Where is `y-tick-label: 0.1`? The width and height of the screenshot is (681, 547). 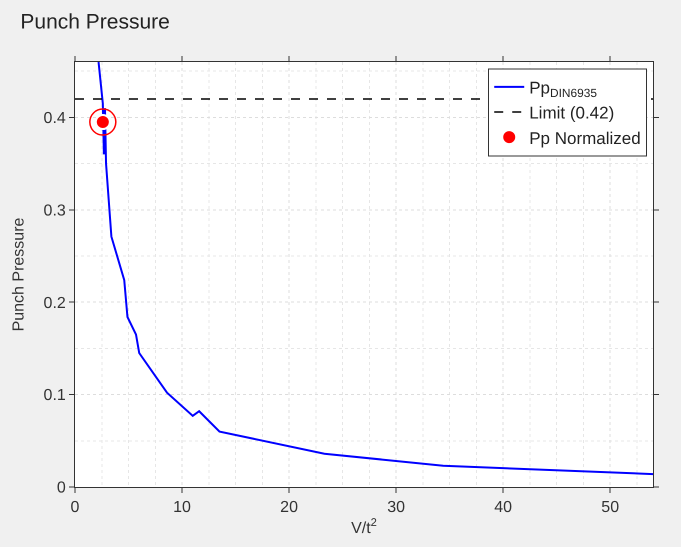
y-tick-label: 0.1 is located at coordinates (55, 395).